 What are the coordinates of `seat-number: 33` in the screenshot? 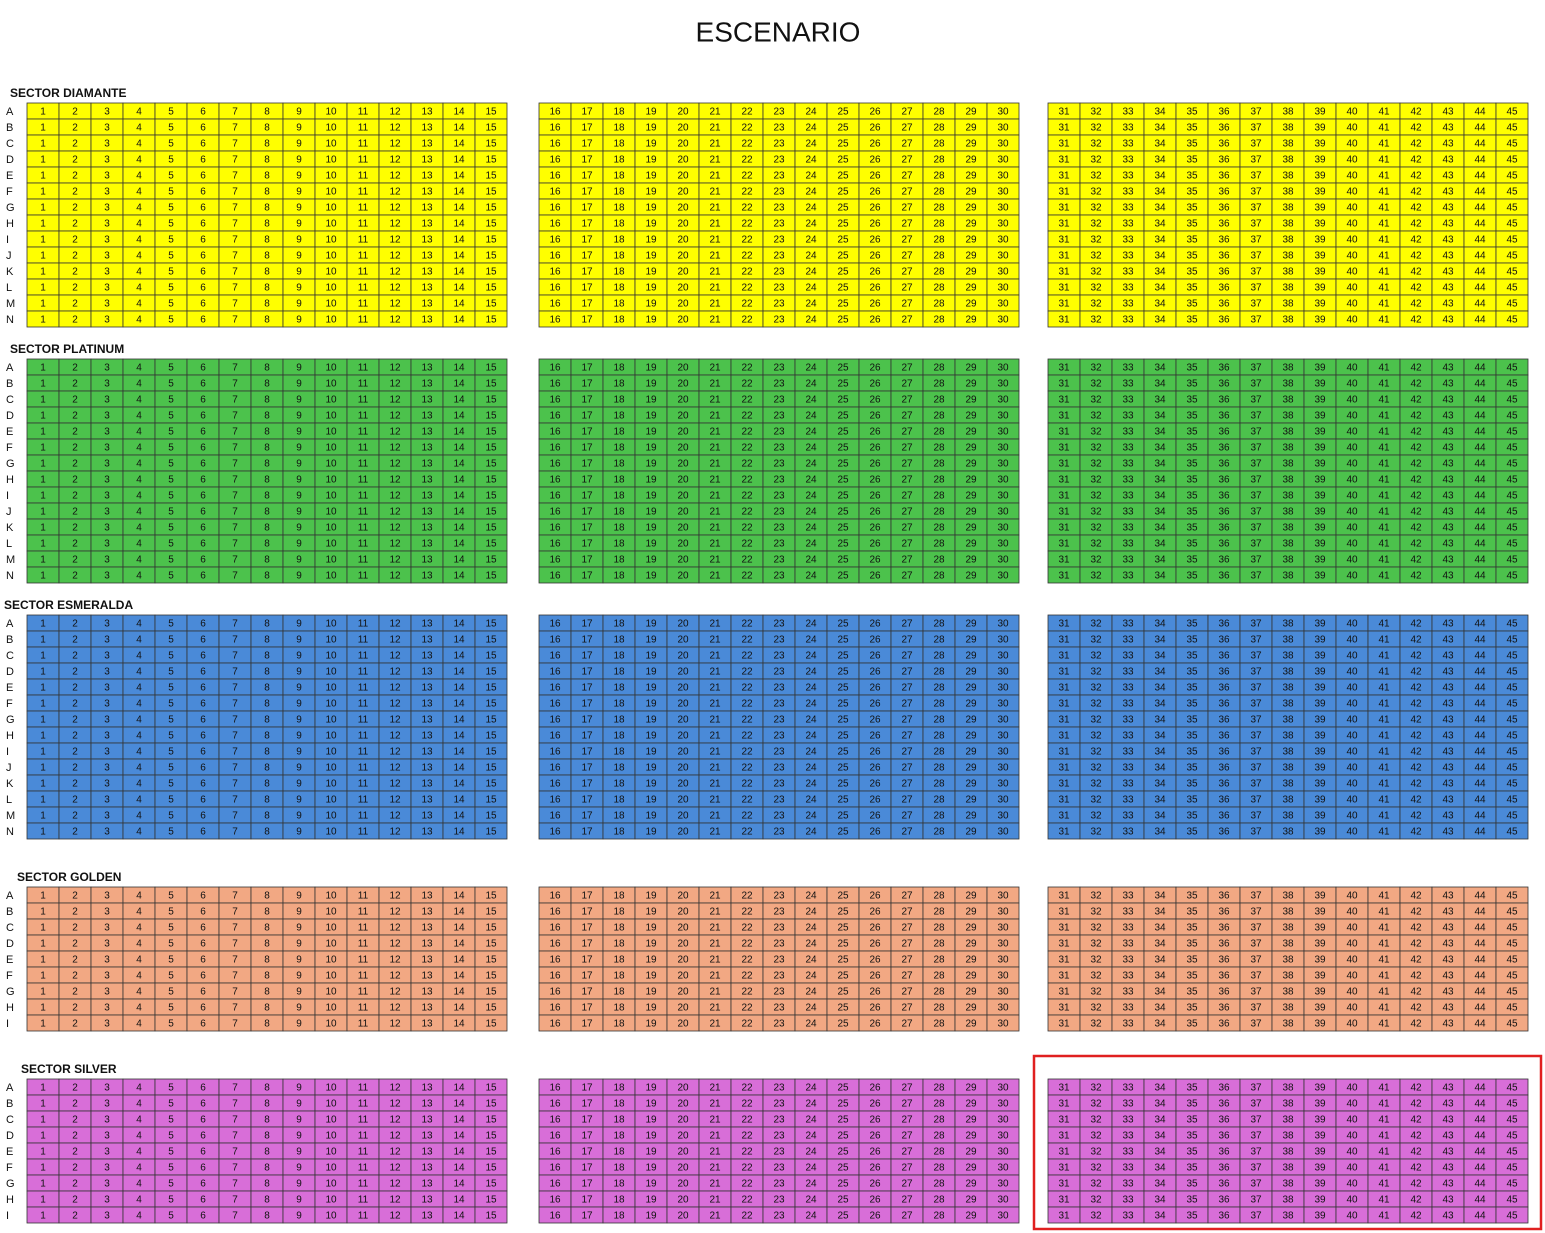 It's located at (1128, 960).